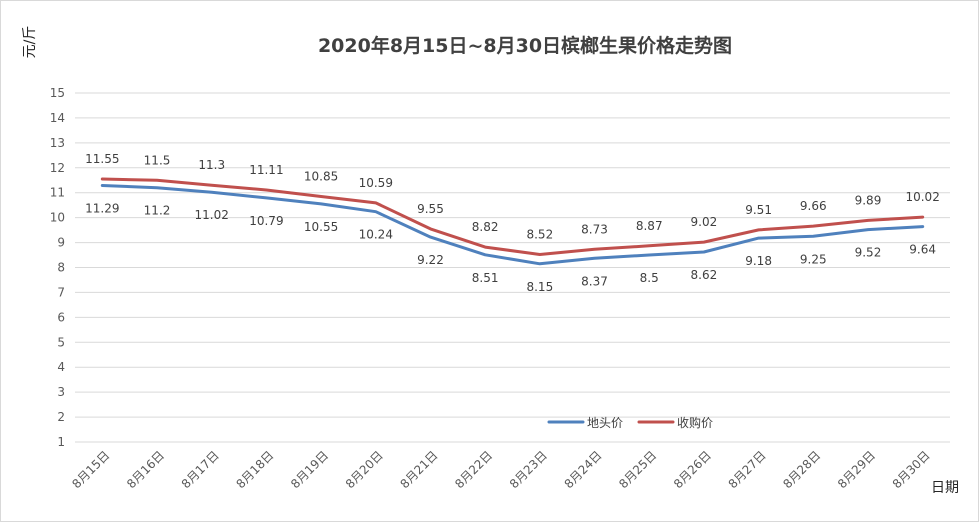 The height and width of the screenshot is (522, 979). I want to click on legend: 地头价 收购价, so click(630, 422).